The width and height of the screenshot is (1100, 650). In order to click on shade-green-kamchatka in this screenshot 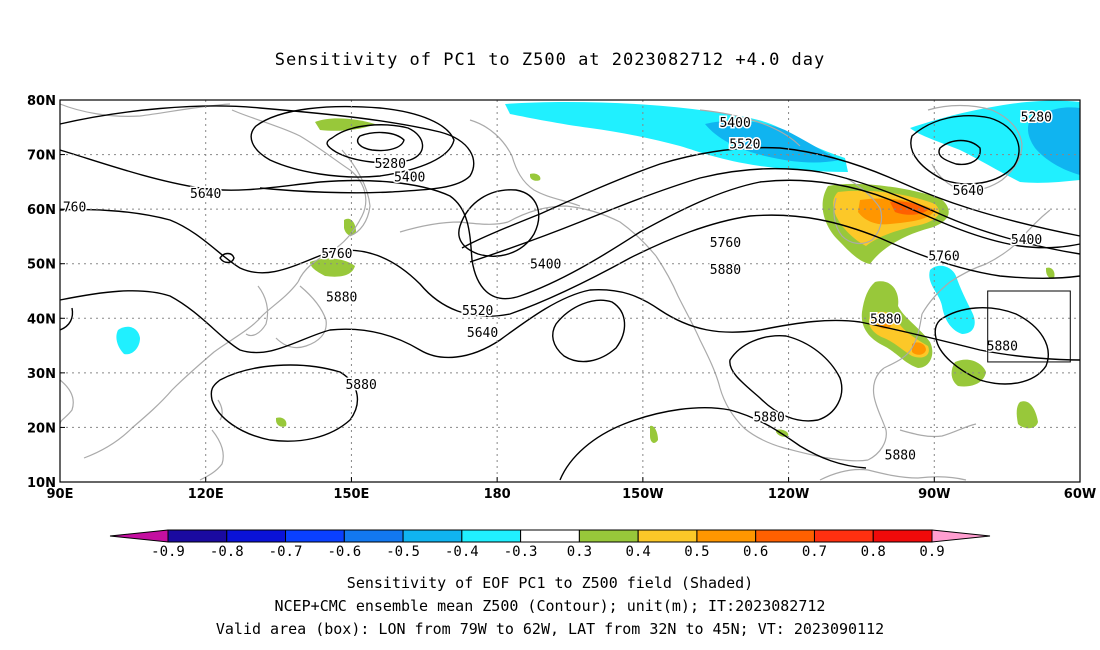, I will do `click(345, 124)`.